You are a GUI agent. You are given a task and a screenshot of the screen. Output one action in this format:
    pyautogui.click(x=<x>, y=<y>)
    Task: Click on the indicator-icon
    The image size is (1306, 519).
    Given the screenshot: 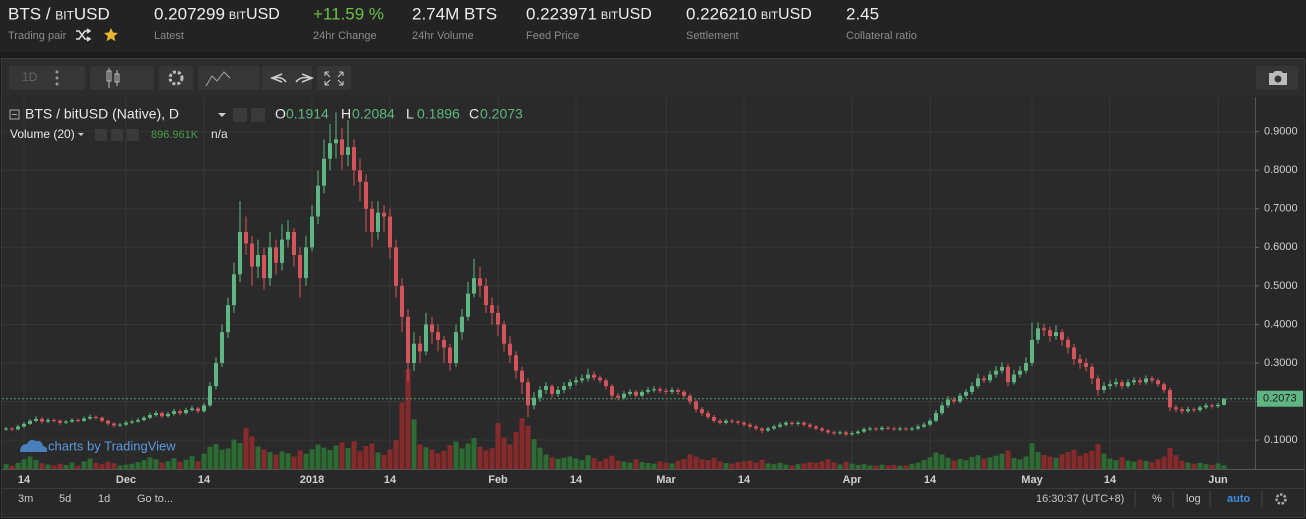 What is the action you would take?
    pyautogui.click(x=218, y=79)
    